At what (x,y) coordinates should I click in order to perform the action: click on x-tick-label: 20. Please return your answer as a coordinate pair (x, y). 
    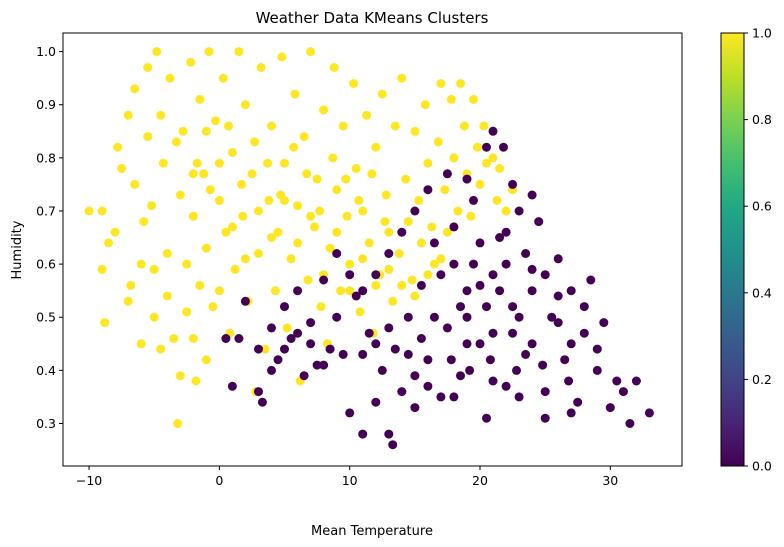
    Looking at the image, I should click on (480, 480).